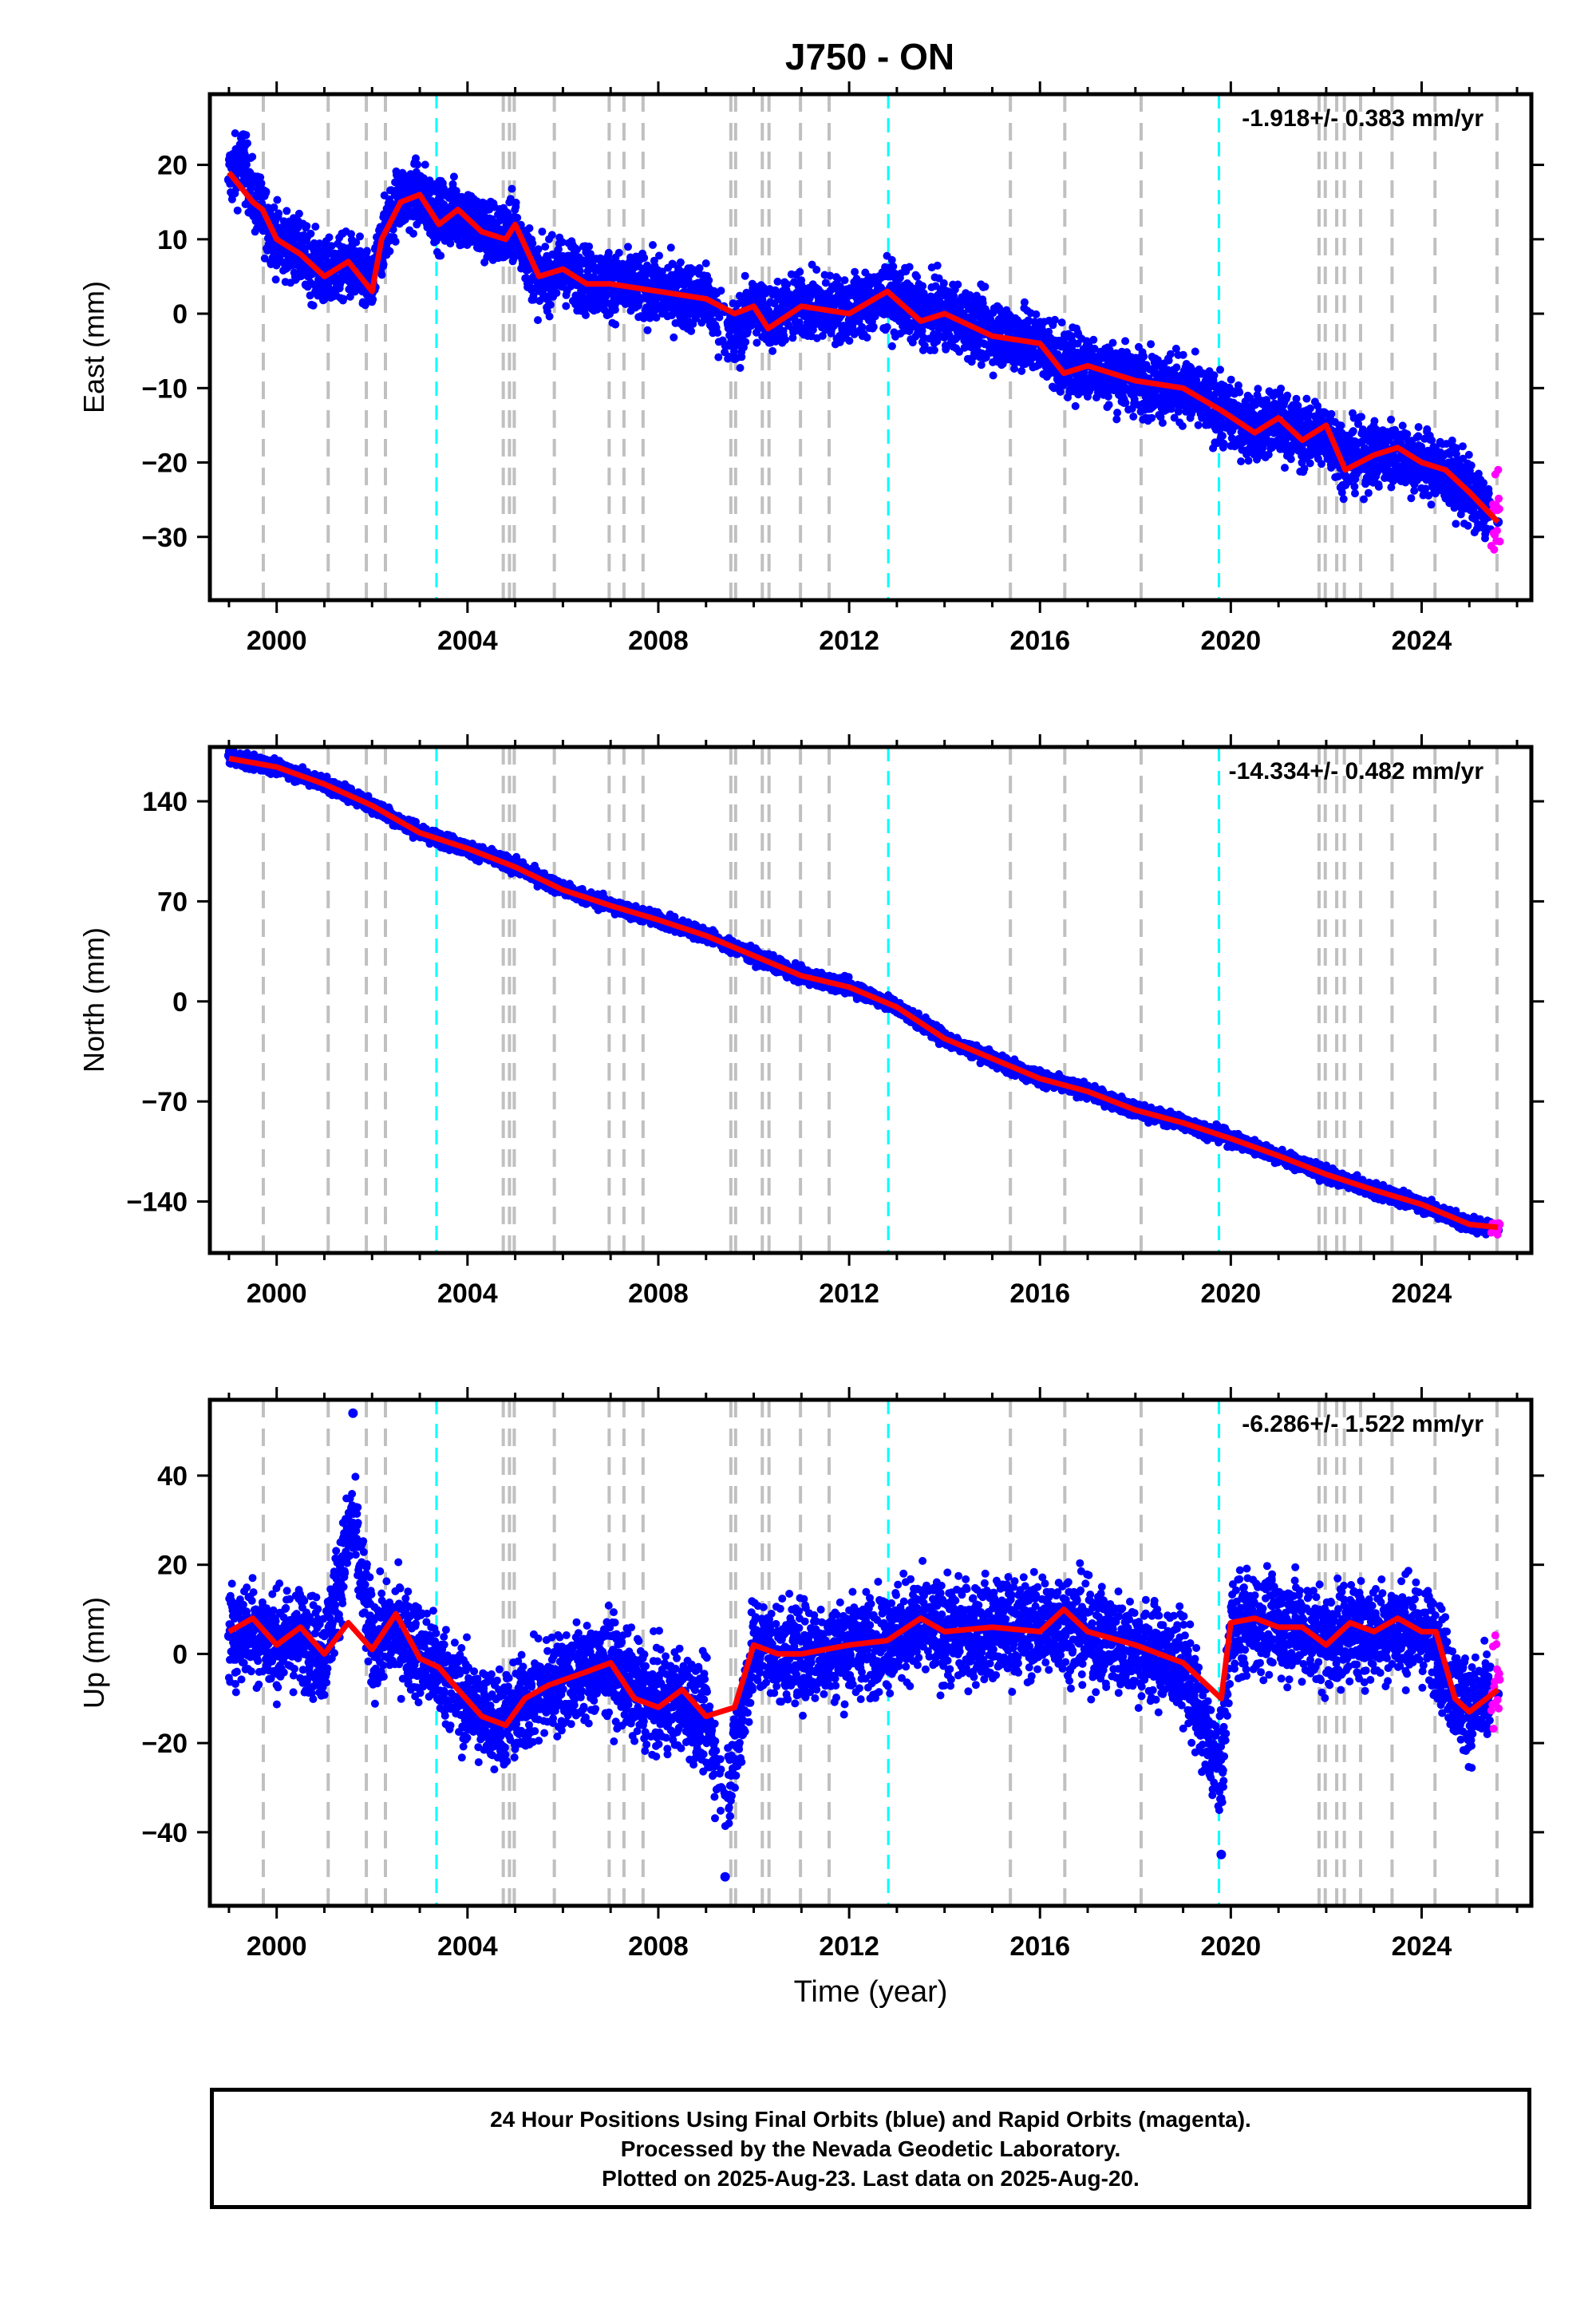  I want to click on final-orbit-points, so click(859, 336).